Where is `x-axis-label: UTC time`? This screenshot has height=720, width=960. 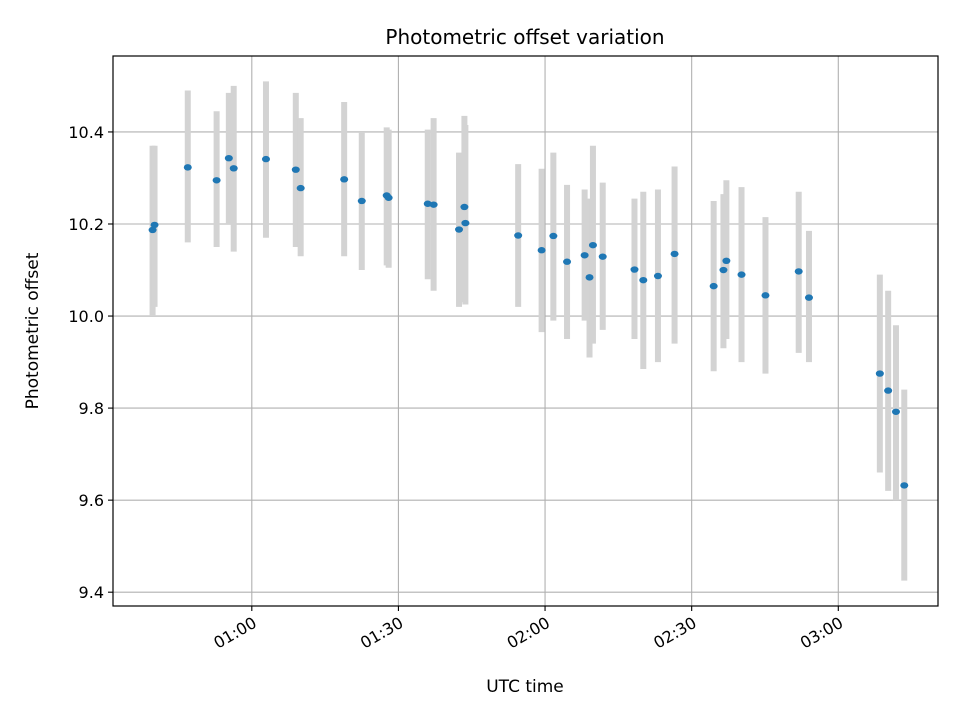
x-axis-label: UTC time is located at coordinates (525, 687).